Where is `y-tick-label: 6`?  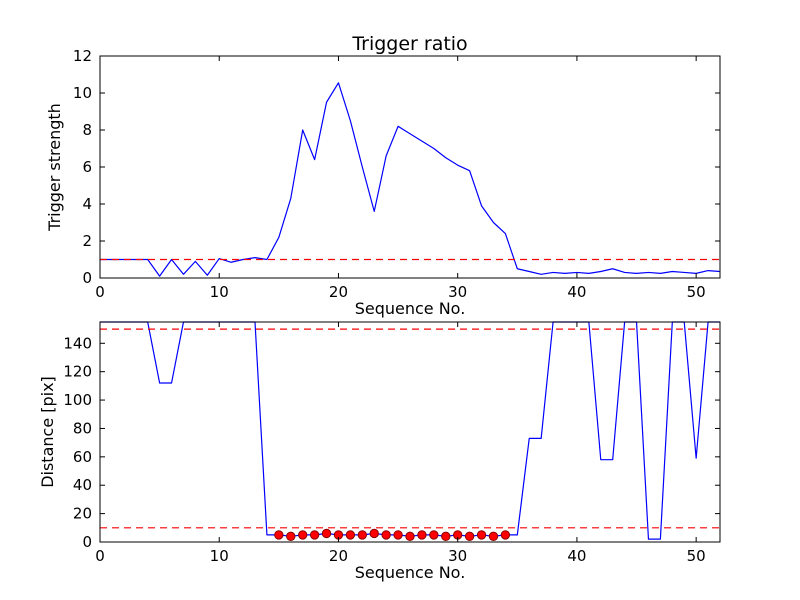 y-tick-label: 6 is located at coordinates (87, 167).